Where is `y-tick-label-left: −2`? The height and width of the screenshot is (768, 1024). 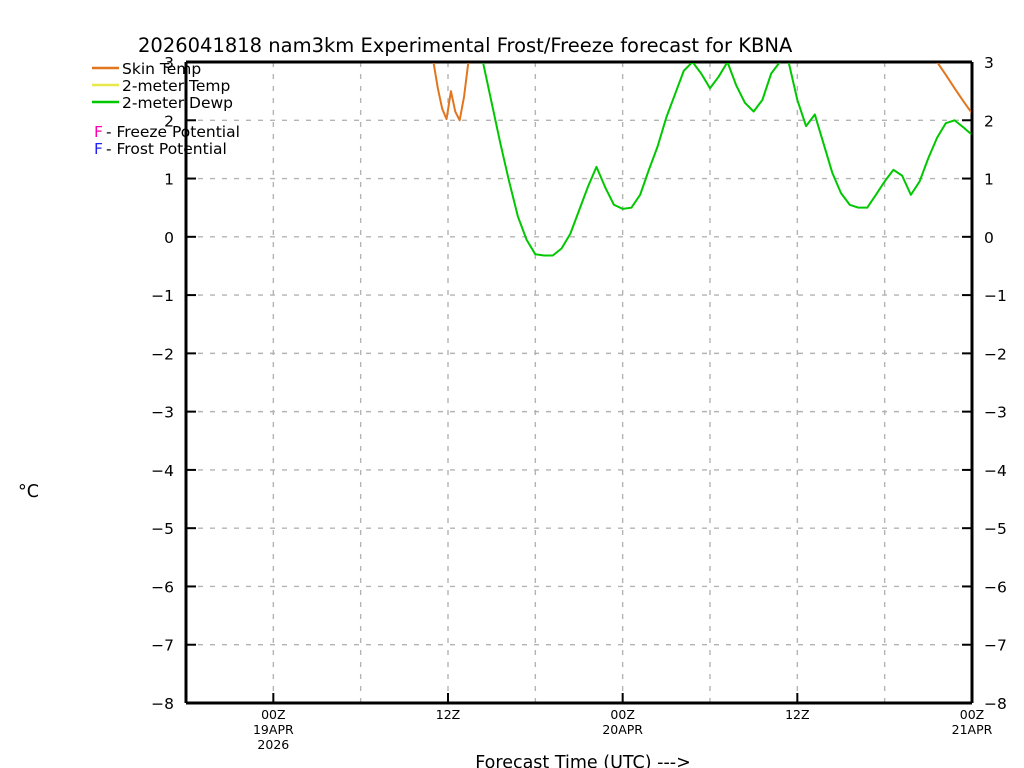 y-tick-label-left: −2 is located at coordinates (162, 354).